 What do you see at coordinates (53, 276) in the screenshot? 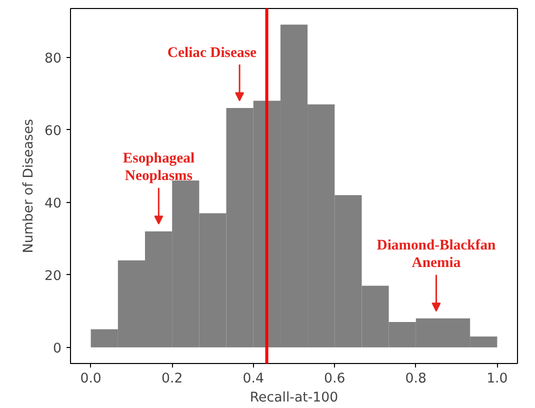
I see `y-tick-label: 20` at bounding box center [53, 276].